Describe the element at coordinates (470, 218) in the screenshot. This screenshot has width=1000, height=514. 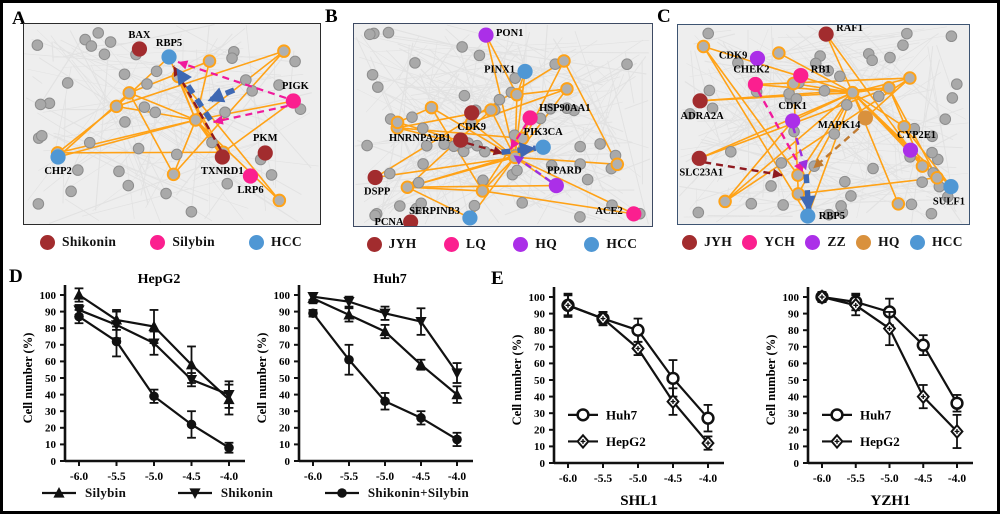
I see `gene-node-serpinb3` at that location.